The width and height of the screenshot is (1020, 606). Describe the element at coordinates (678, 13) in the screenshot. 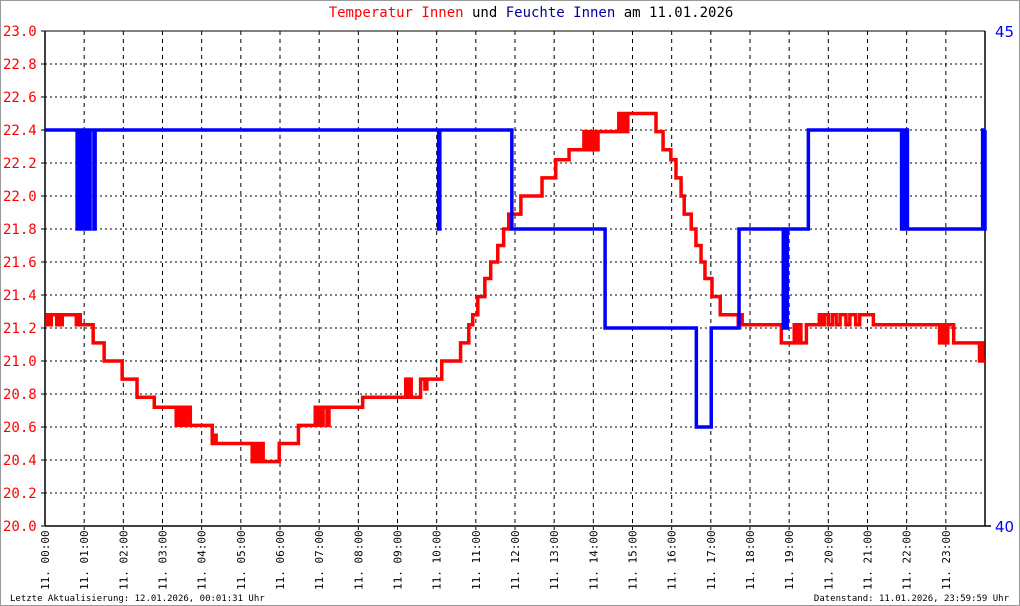

I see `title-date: am 11.01.2026` at that location.